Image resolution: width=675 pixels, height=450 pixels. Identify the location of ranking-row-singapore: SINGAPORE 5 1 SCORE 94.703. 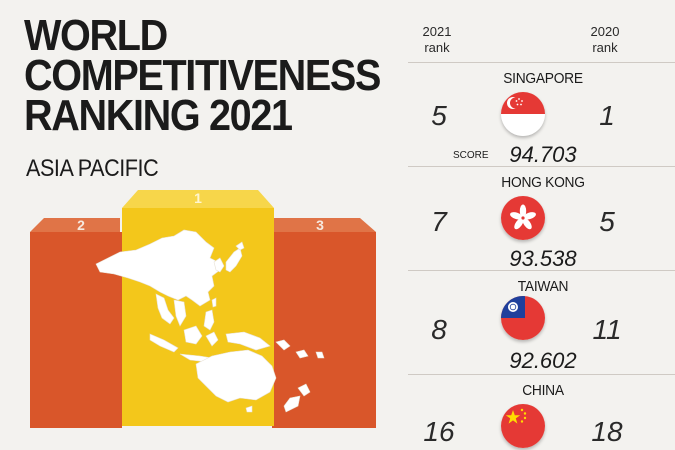
(541, 114).